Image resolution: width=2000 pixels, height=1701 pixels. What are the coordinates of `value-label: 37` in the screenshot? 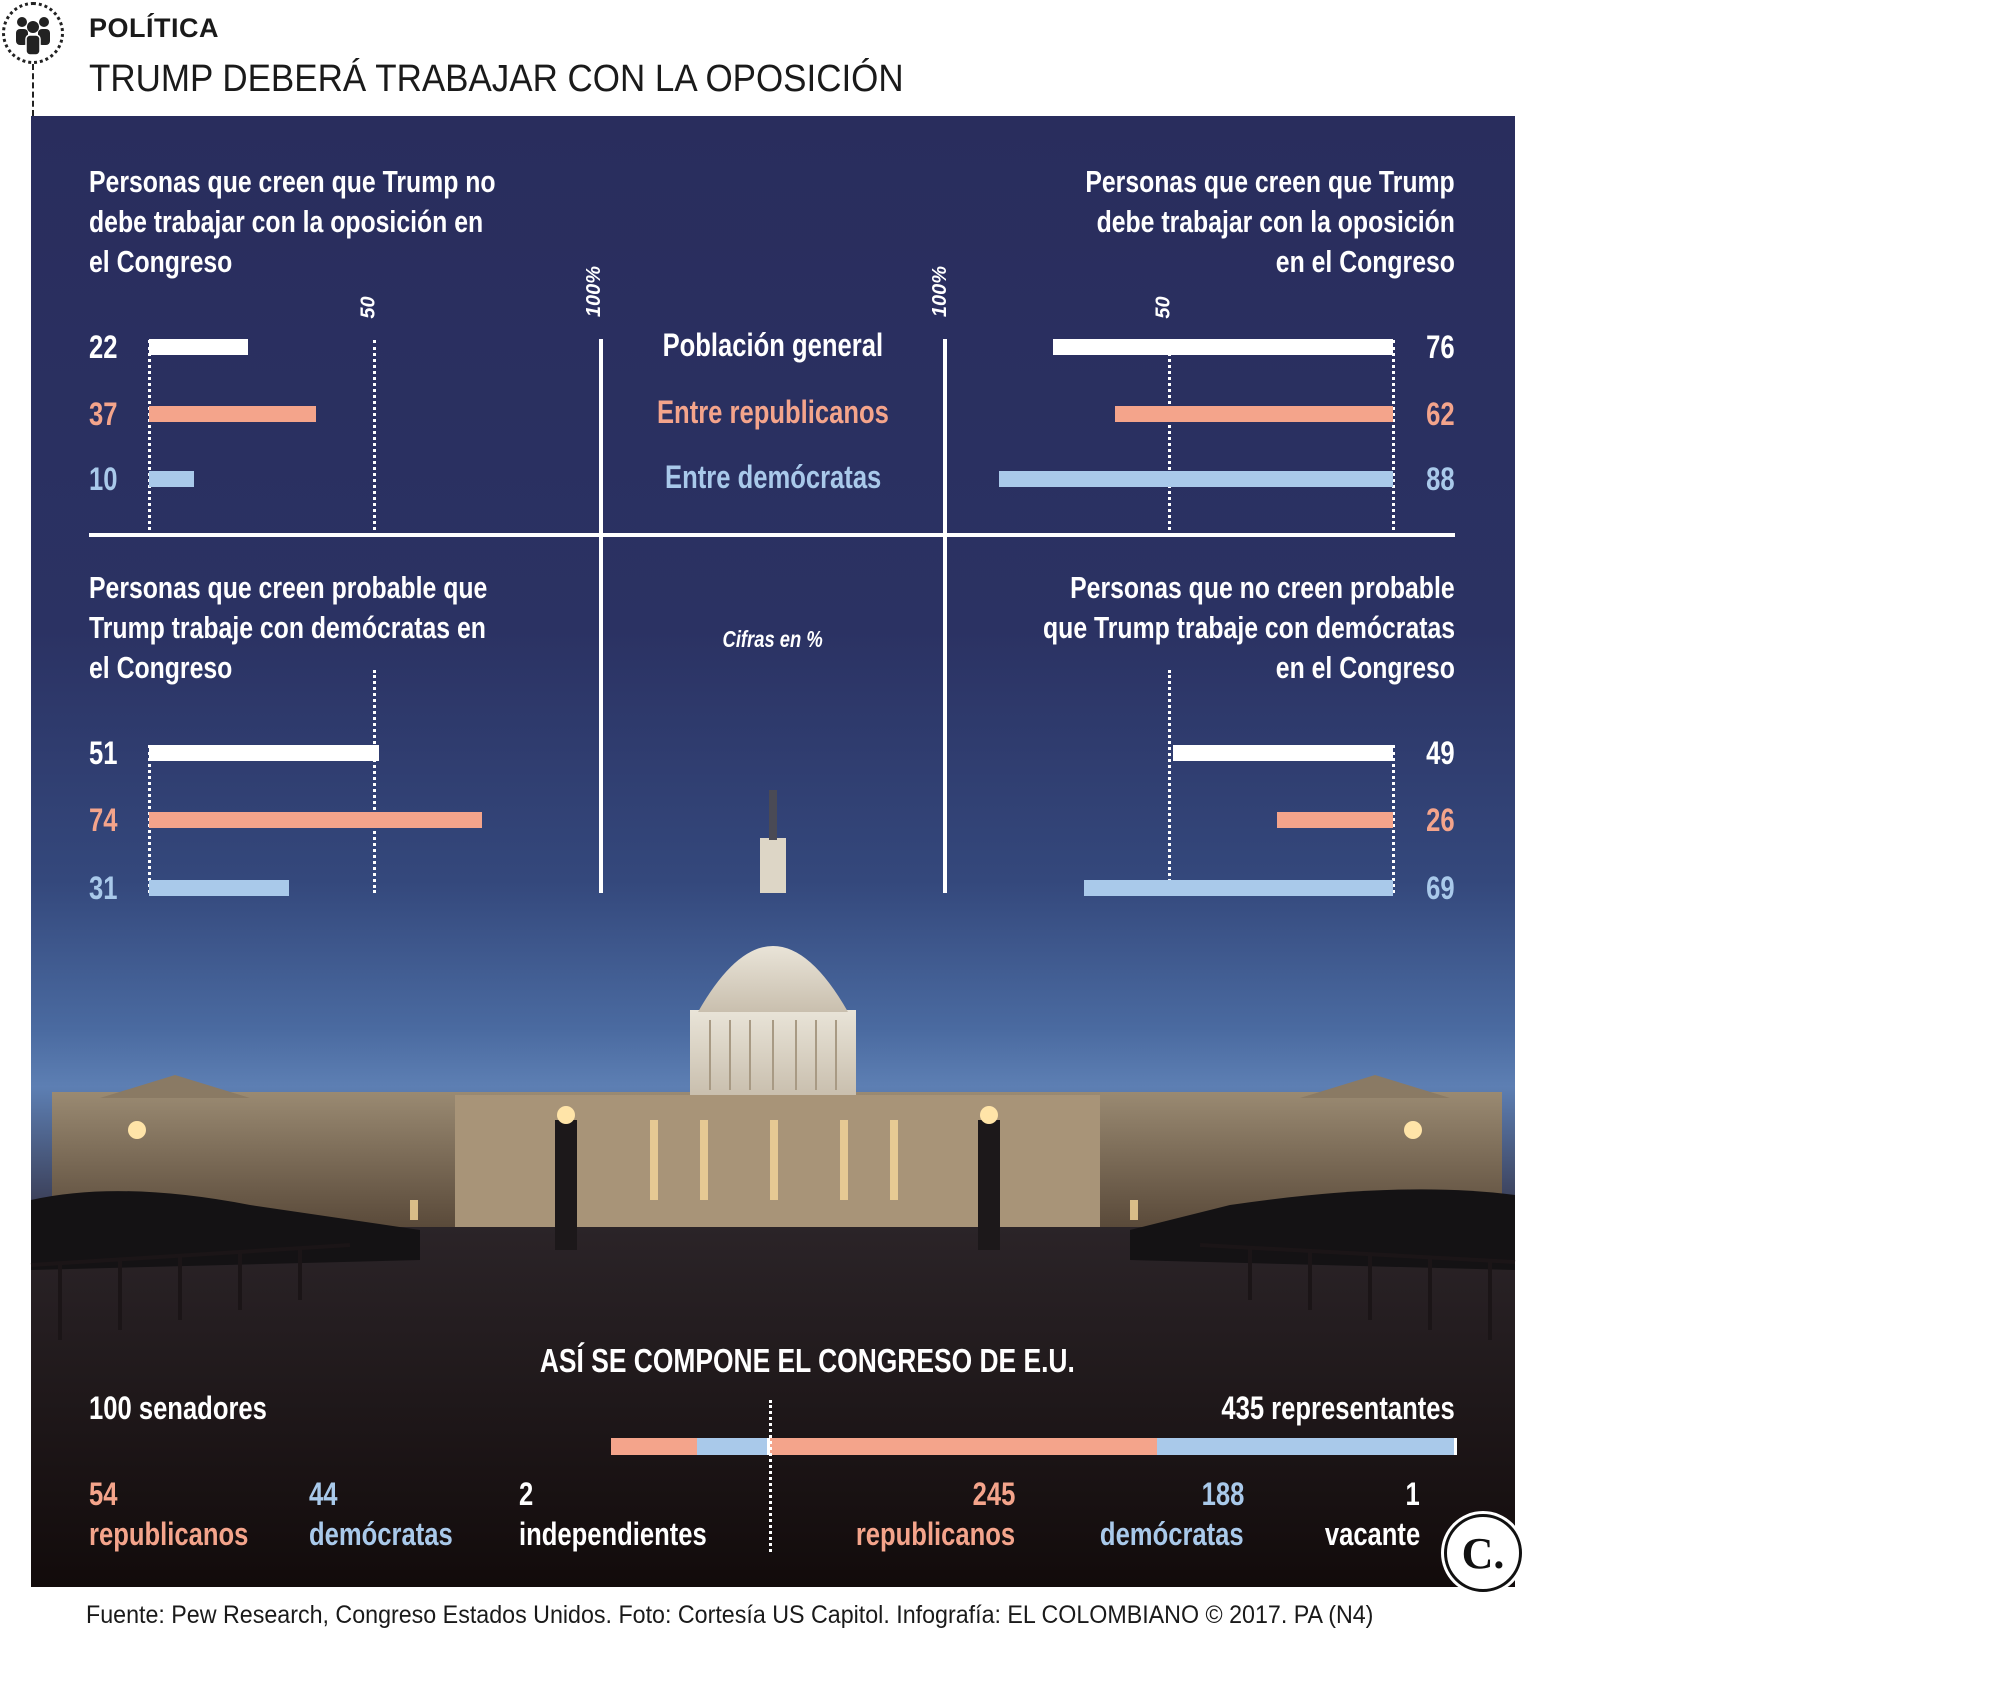 It's located at (107, 414).